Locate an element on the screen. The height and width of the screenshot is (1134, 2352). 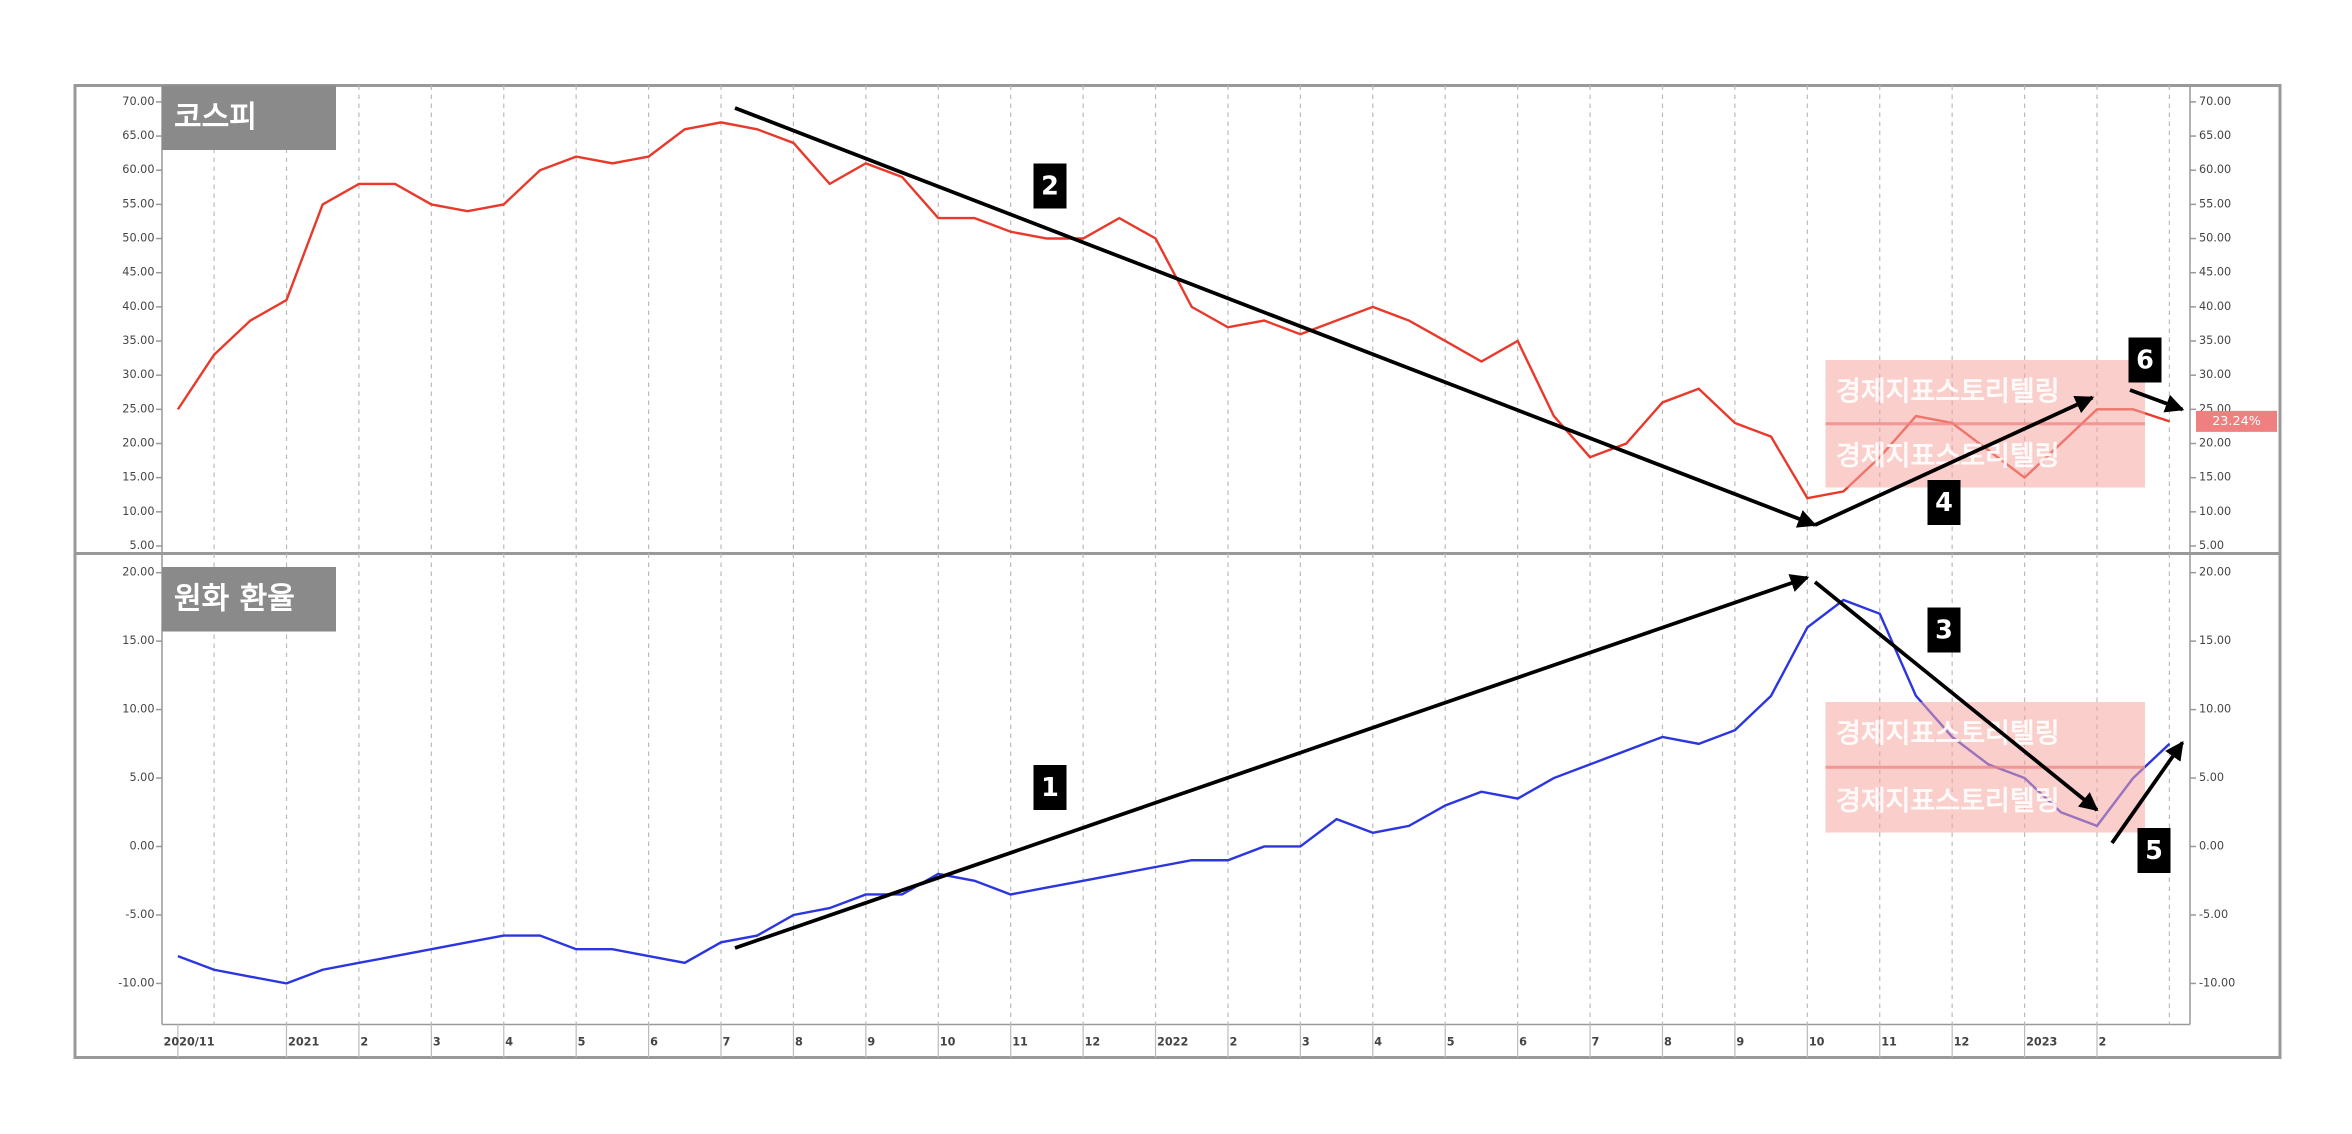
y-tick-label: 25.00 is located at coordinates (138, 408).